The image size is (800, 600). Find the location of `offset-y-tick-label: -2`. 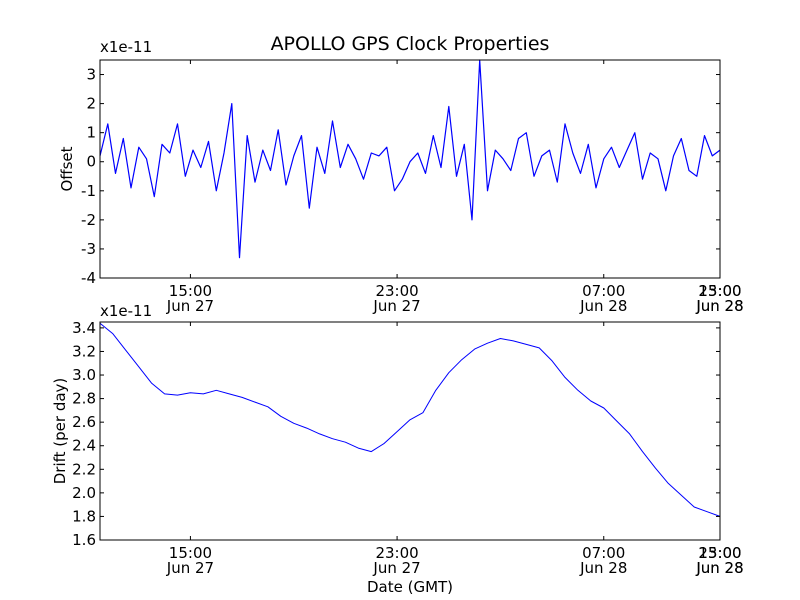

offset-y-tick-label: -2 is located at coordinates (88, 220).